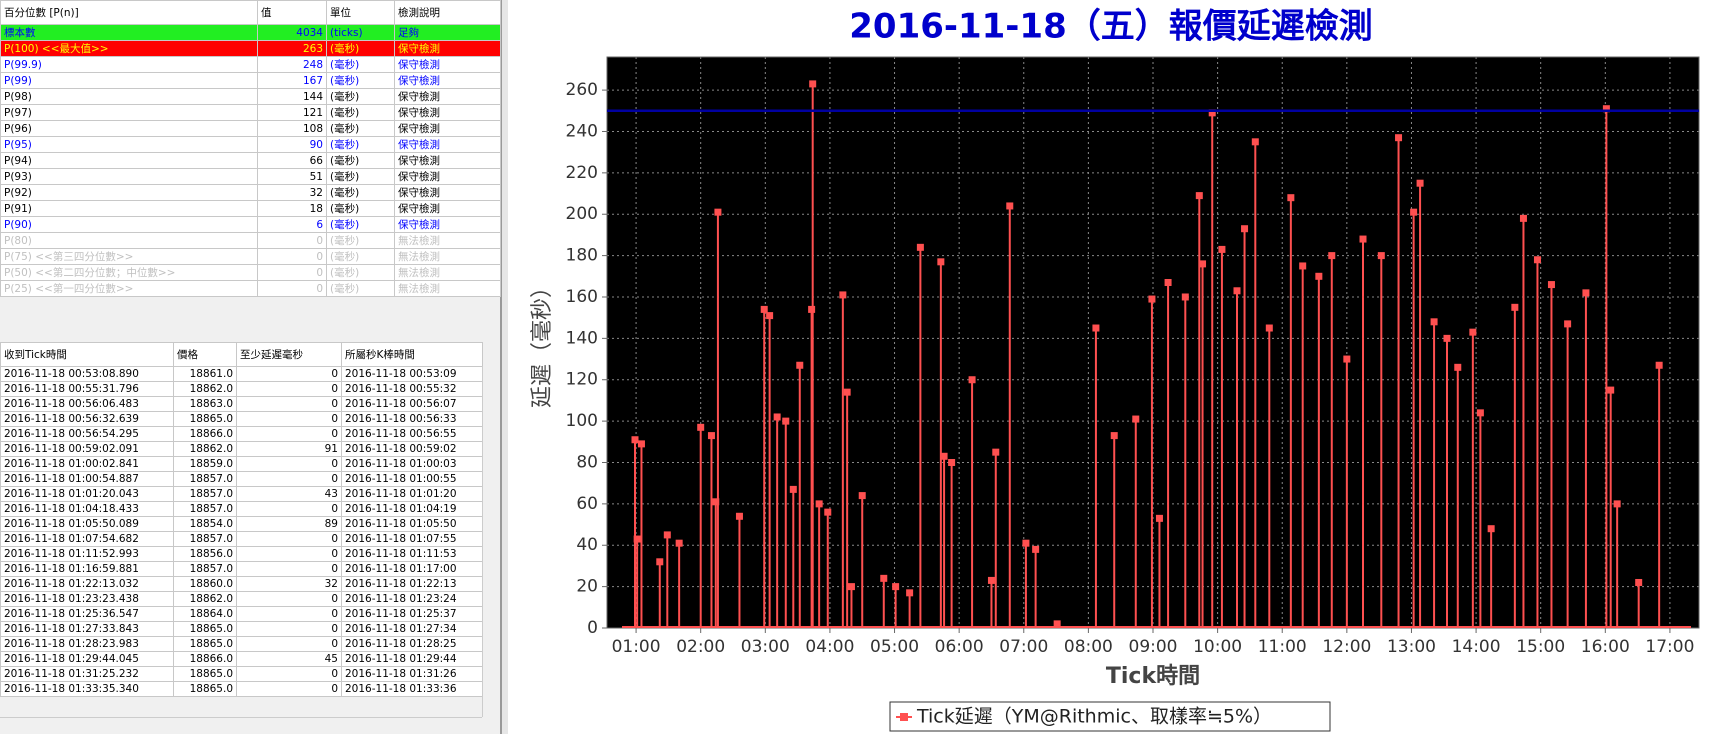  Describe the element at coordinates (250, 144) in the screenshot. I see `stats-row: P(95) 90 (毫秒) 保守檢測` at that location.